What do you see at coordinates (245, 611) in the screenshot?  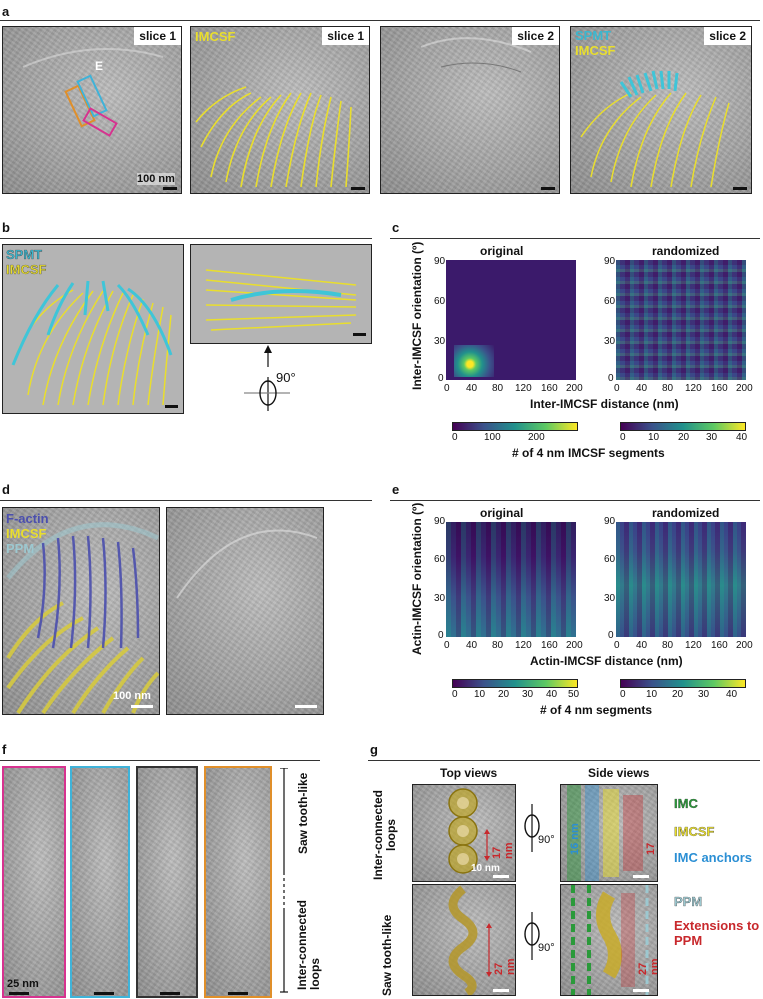 I see `tomogram-d2` at bounding box center [245, 611].